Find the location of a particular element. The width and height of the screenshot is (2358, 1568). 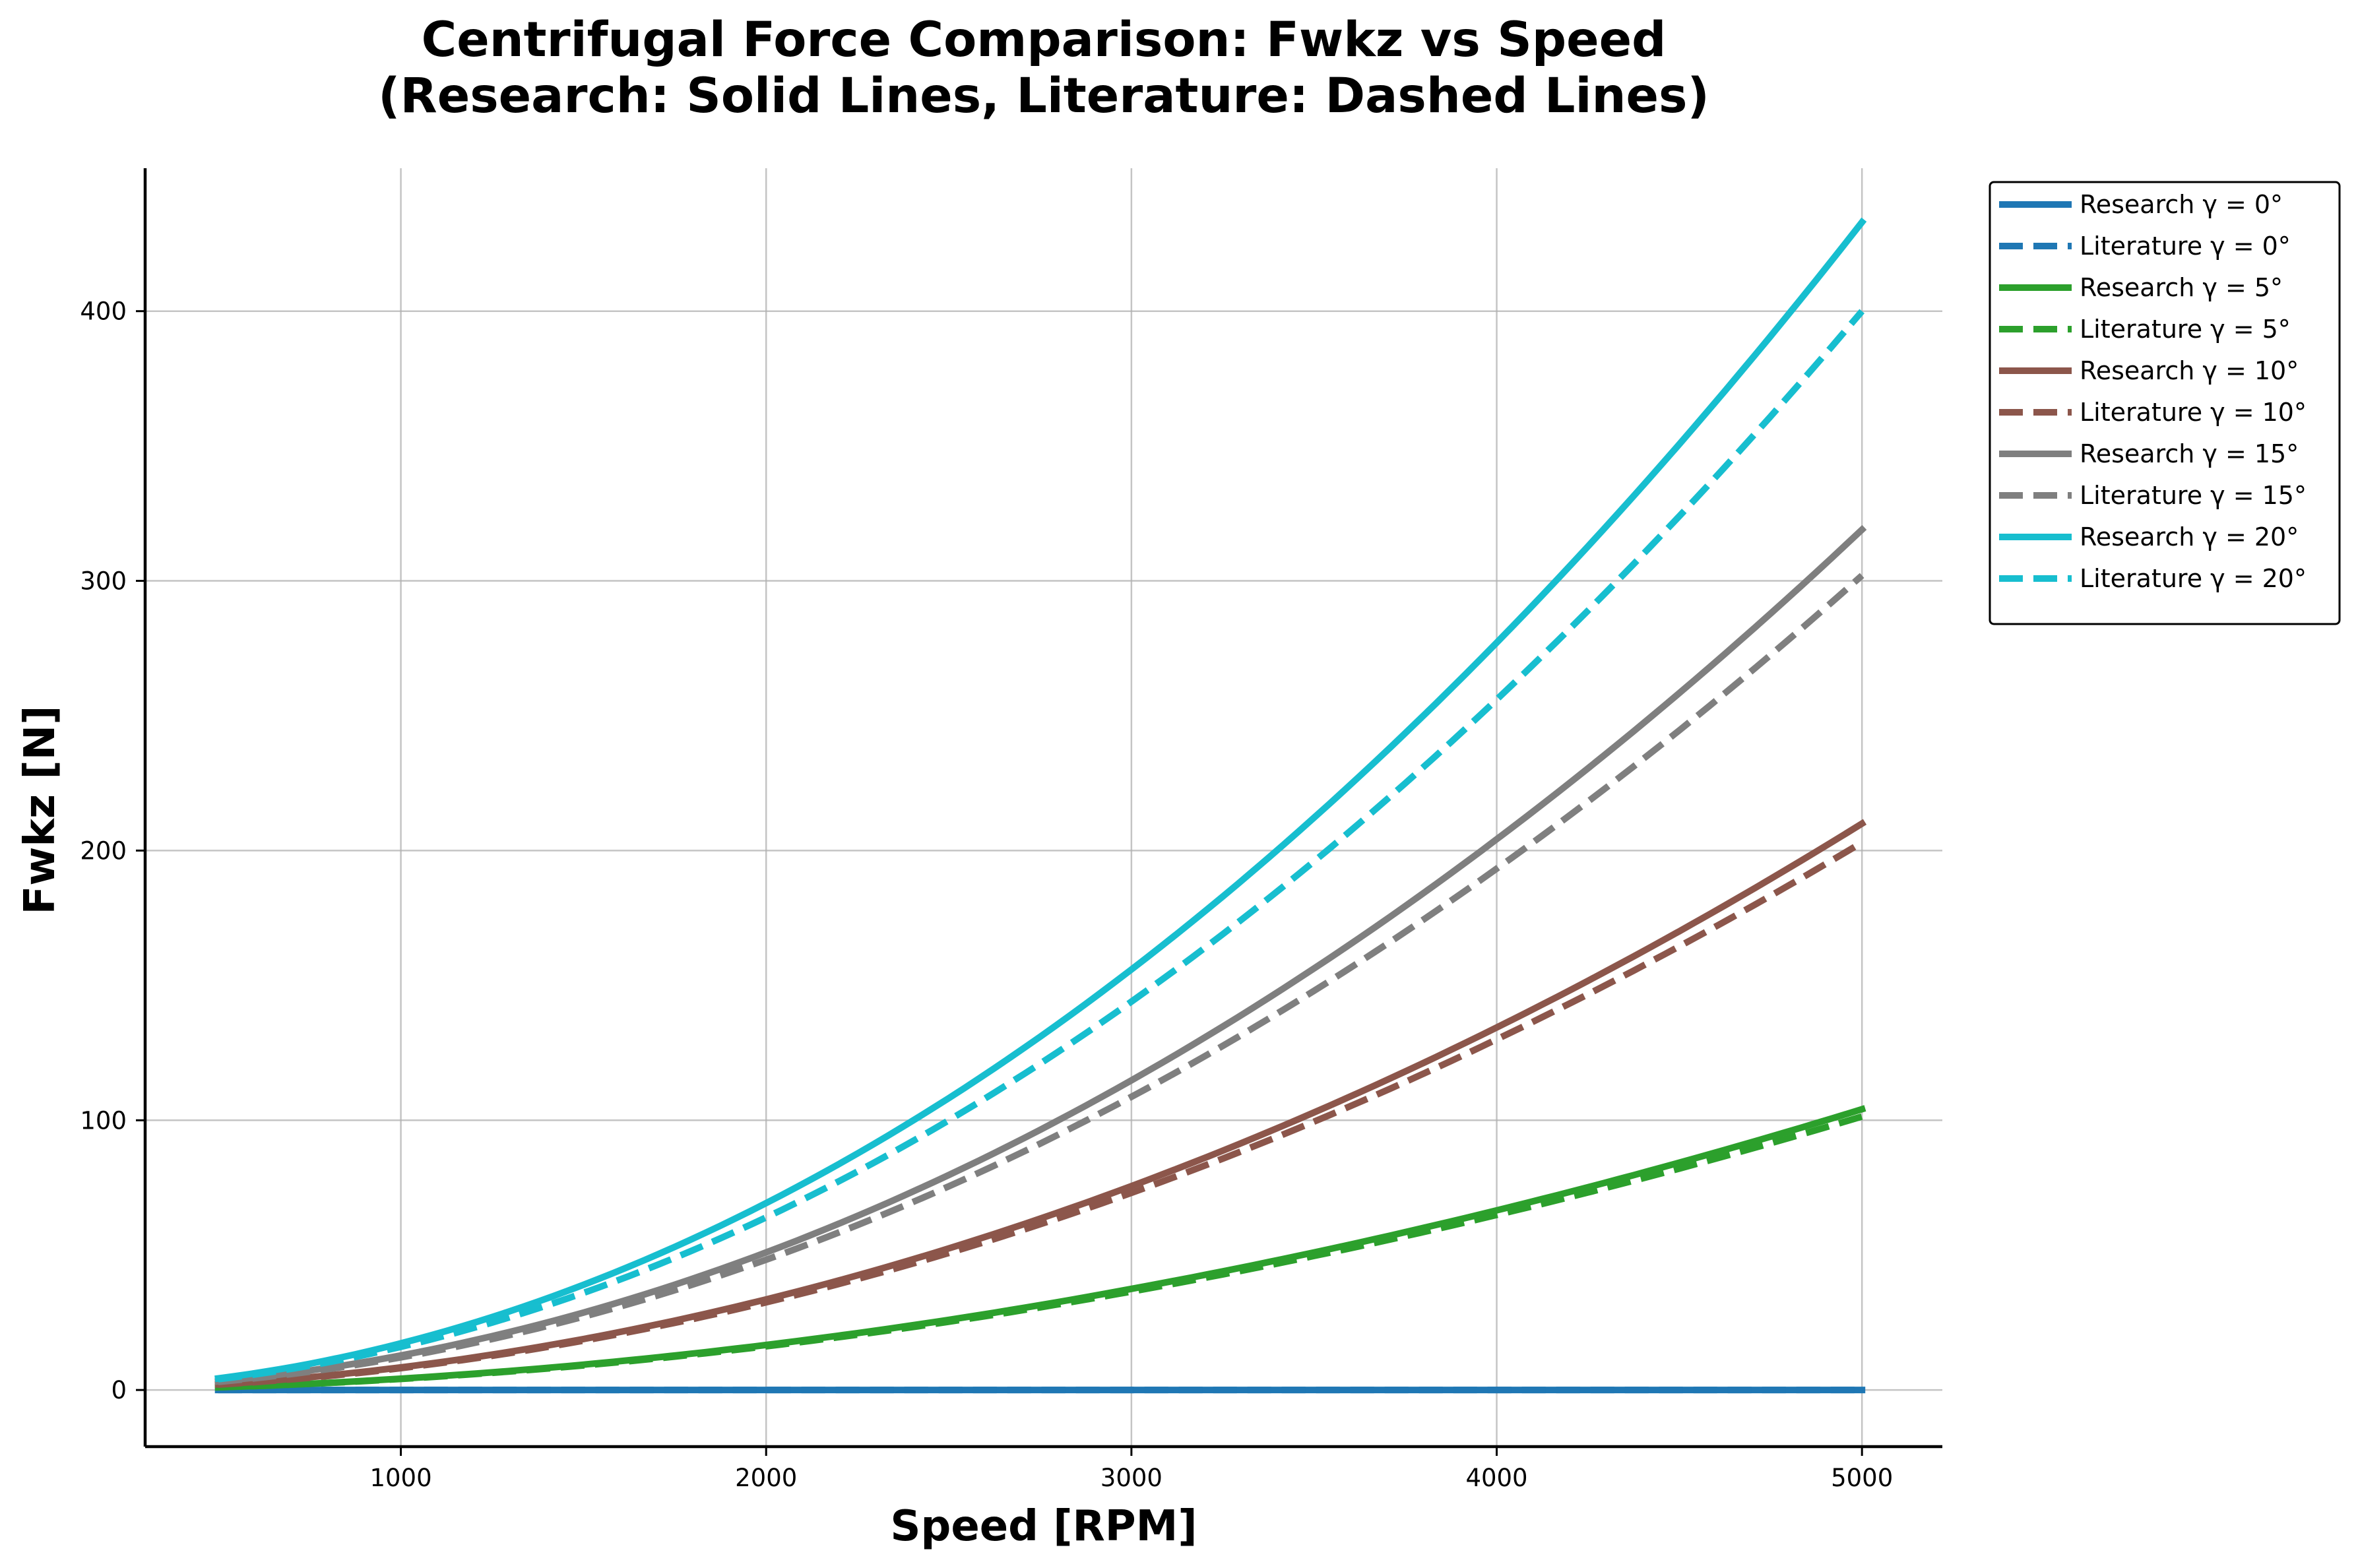

x-tick-label: 1000 is located at coordinates (400, 1478).